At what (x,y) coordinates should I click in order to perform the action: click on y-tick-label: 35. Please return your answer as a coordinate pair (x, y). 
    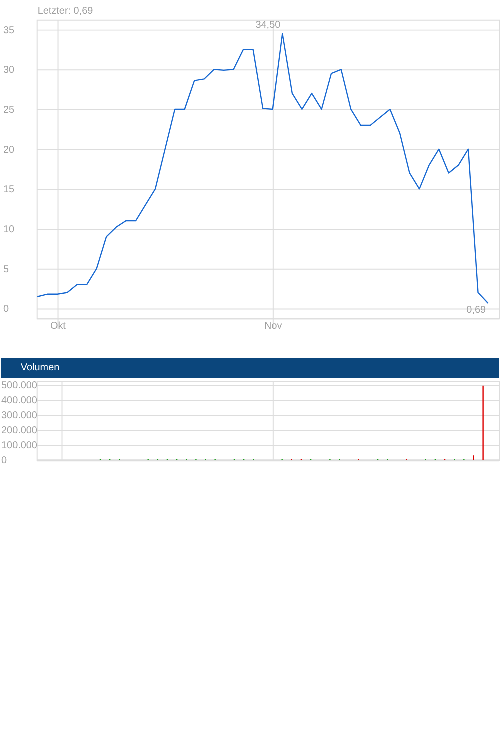
    Looking at the image, I should click on (9, 30).